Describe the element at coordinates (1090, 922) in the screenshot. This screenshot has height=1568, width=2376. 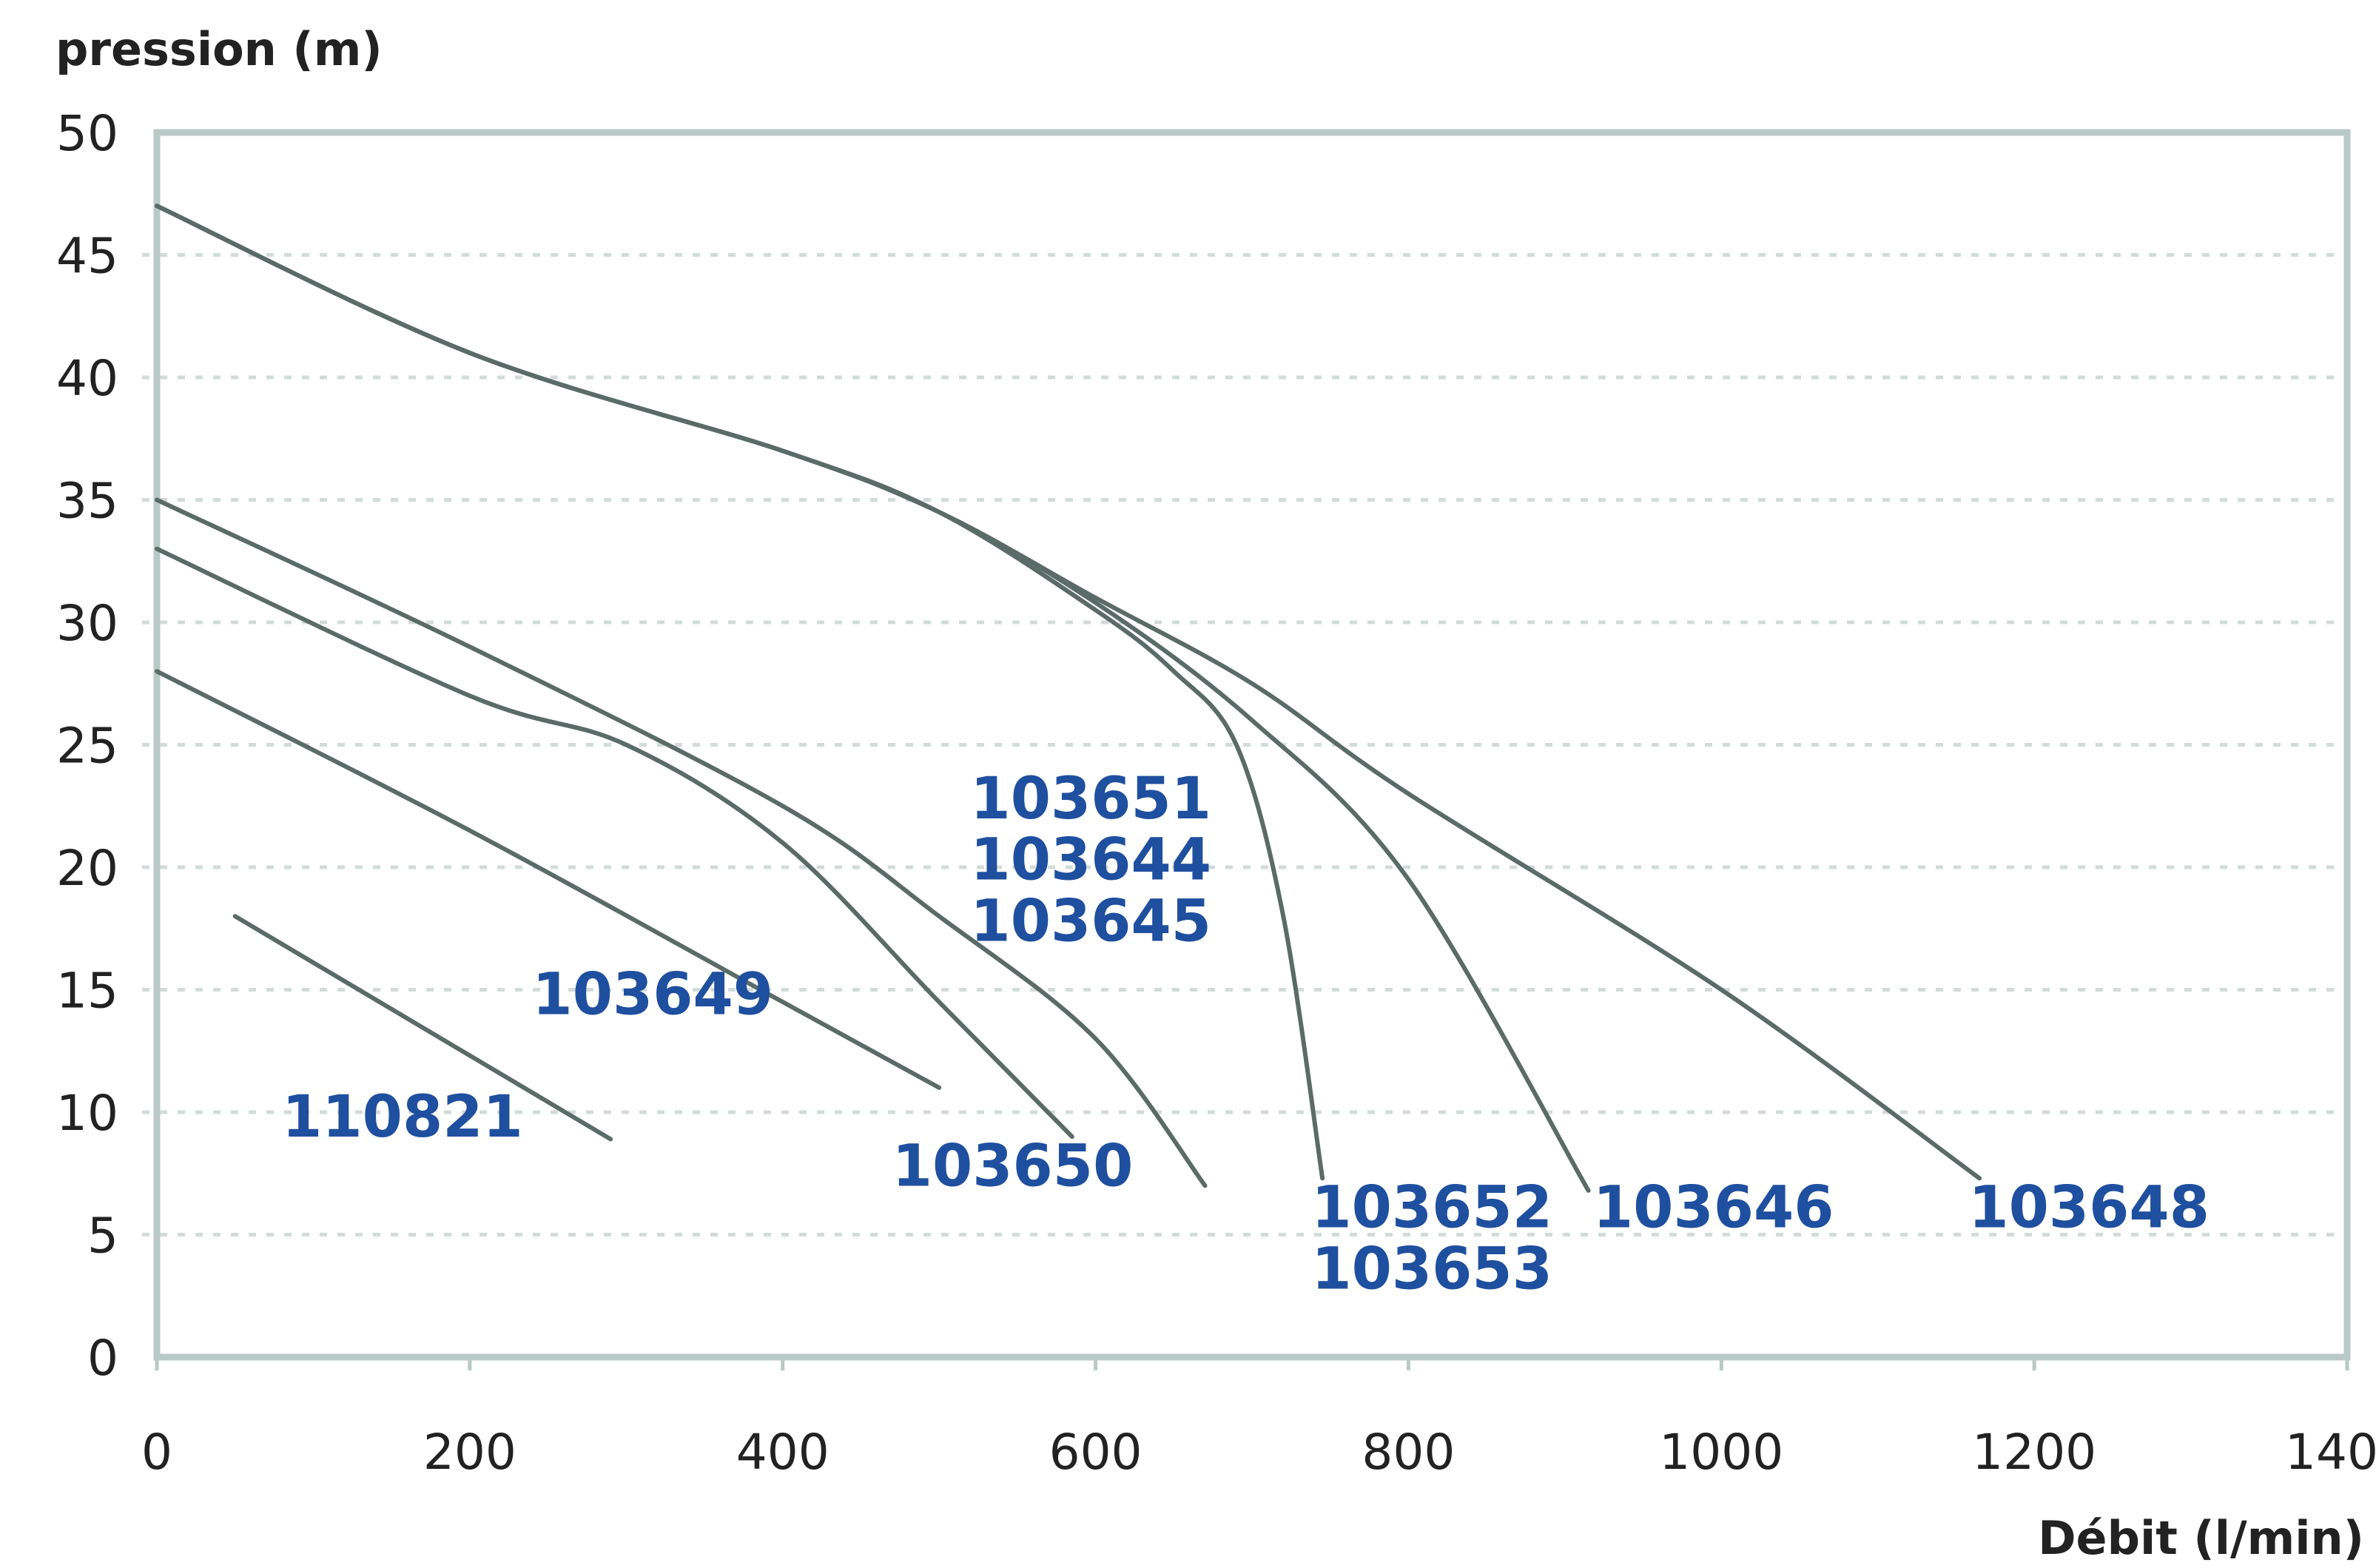
I see `curve-label-103645: 103645` at that location.